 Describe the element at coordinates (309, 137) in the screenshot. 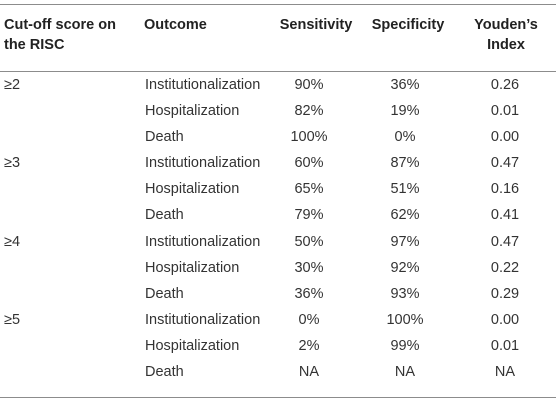

I see `cell-sensitivity: 100%` at that location.